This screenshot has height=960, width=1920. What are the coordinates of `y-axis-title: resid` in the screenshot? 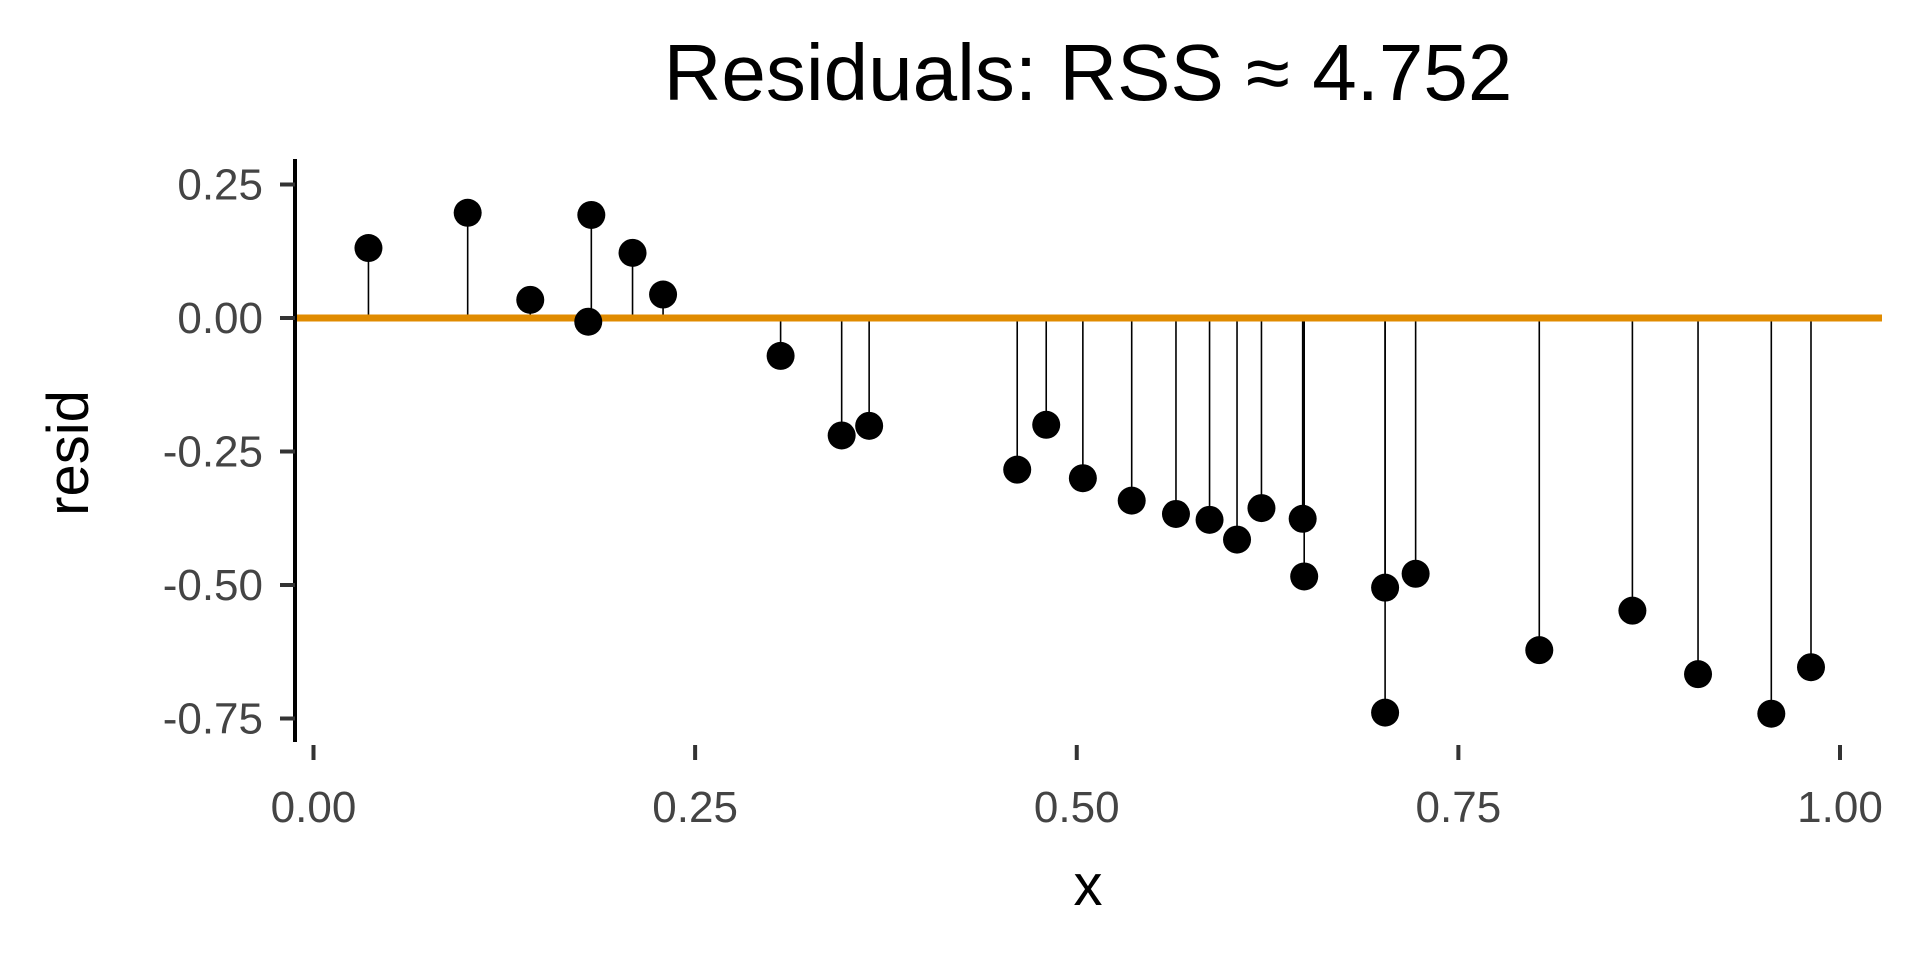 It's located at (68, 453).